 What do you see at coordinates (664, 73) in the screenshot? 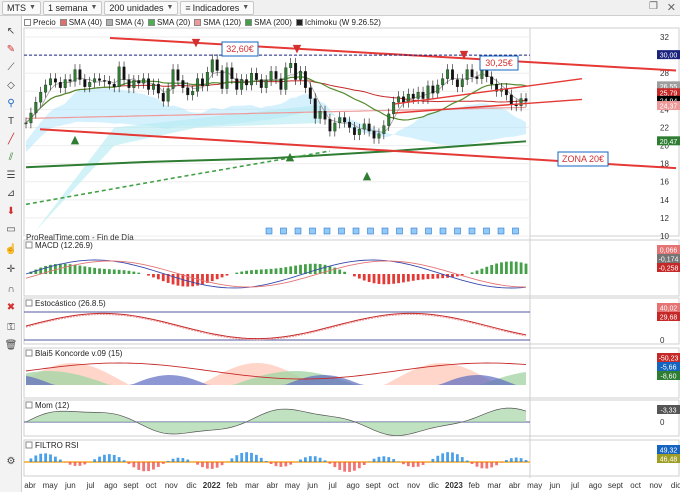
I see `price-tick-label: 28` at bounding box center [664, 73].